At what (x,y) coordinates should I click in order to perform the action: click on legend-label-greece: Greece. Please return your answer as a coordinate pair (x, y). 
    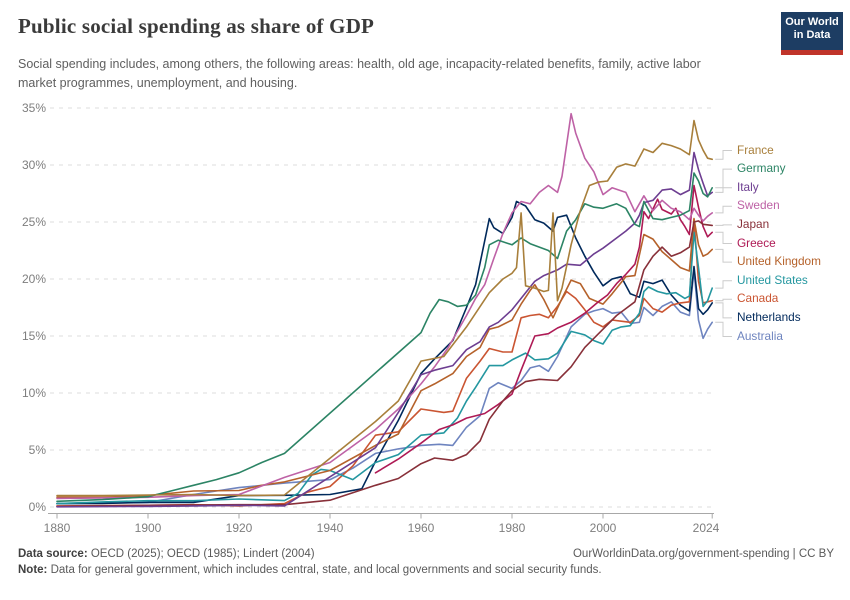
    Looking at the image, I should click on (756, 242).